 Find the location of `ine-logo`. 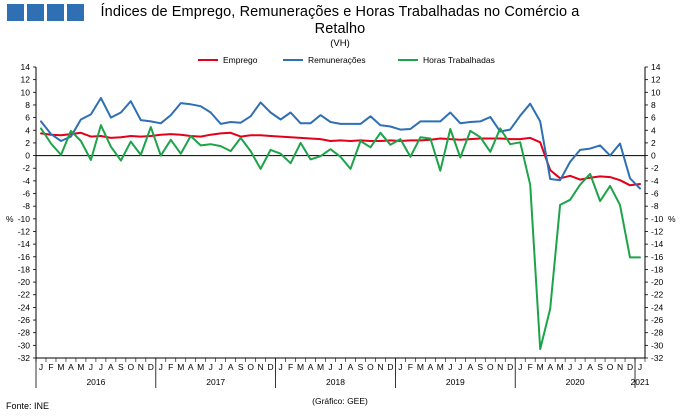

ine-logo is located at coordinates (45, 12).